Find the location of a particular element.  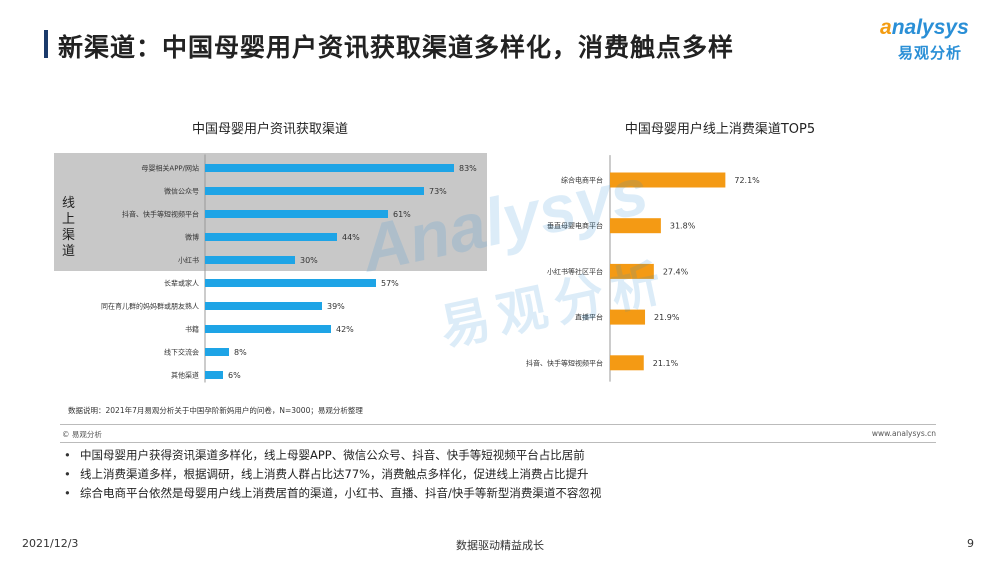

logo-chinese: 易观分析 is located at coordinates (930, 53).